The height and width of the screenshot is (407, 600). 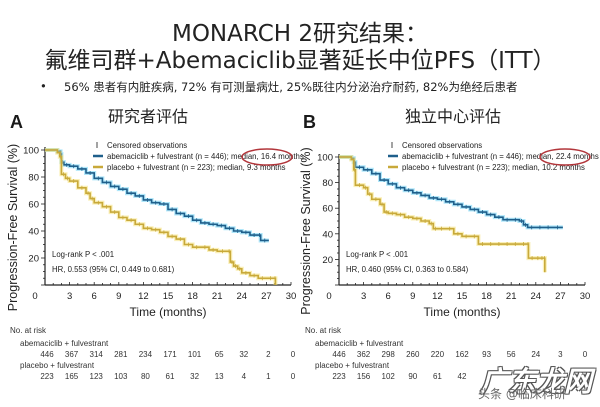 I want to click on at-risk-value: 24, so click(x=536, y=354).